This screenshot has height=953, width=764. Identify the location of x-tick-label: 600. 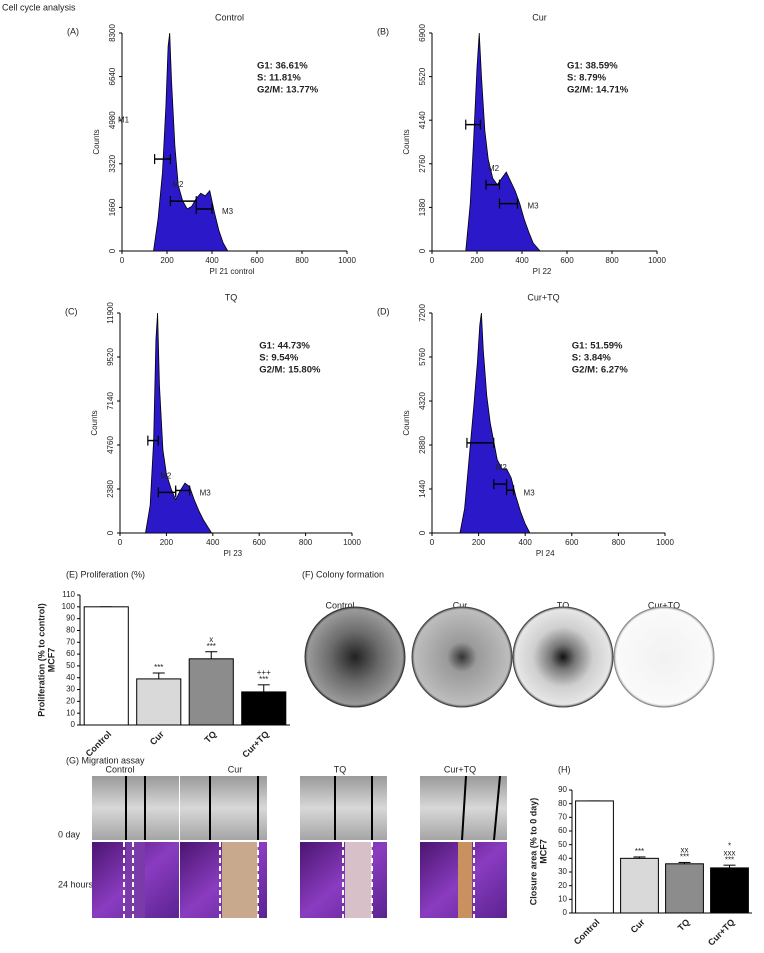
(260, 542).